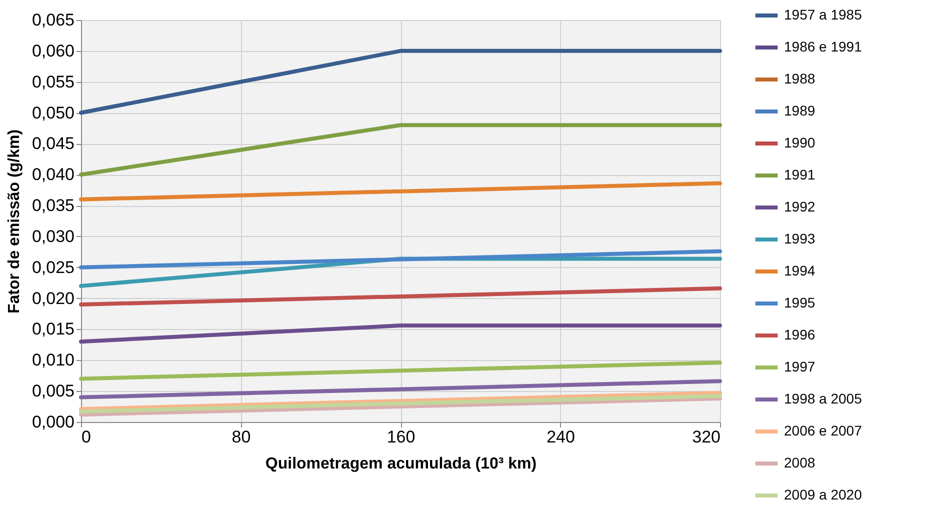 This screenshot has width=952, height=527. What do you see at coordinates (53, 174) in the screenshot?
I see `y-tick-label: 0,040` at bounding box center [53, 174].